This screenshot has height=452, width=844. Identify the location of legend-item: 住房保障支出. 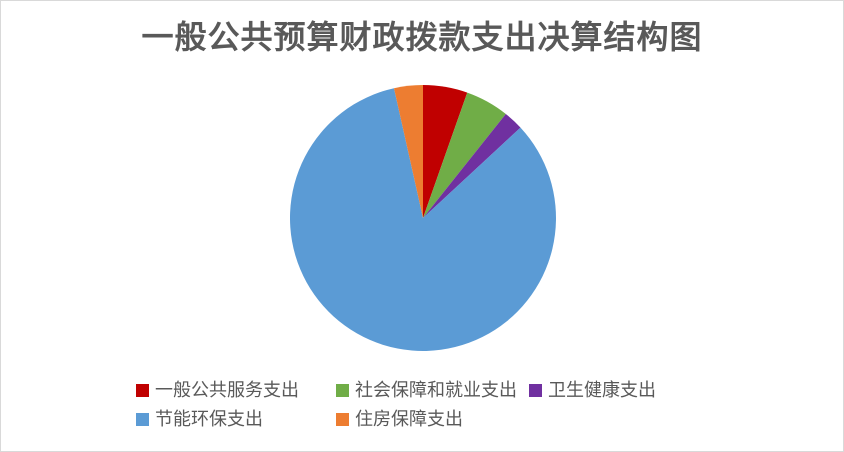
(432, 419).